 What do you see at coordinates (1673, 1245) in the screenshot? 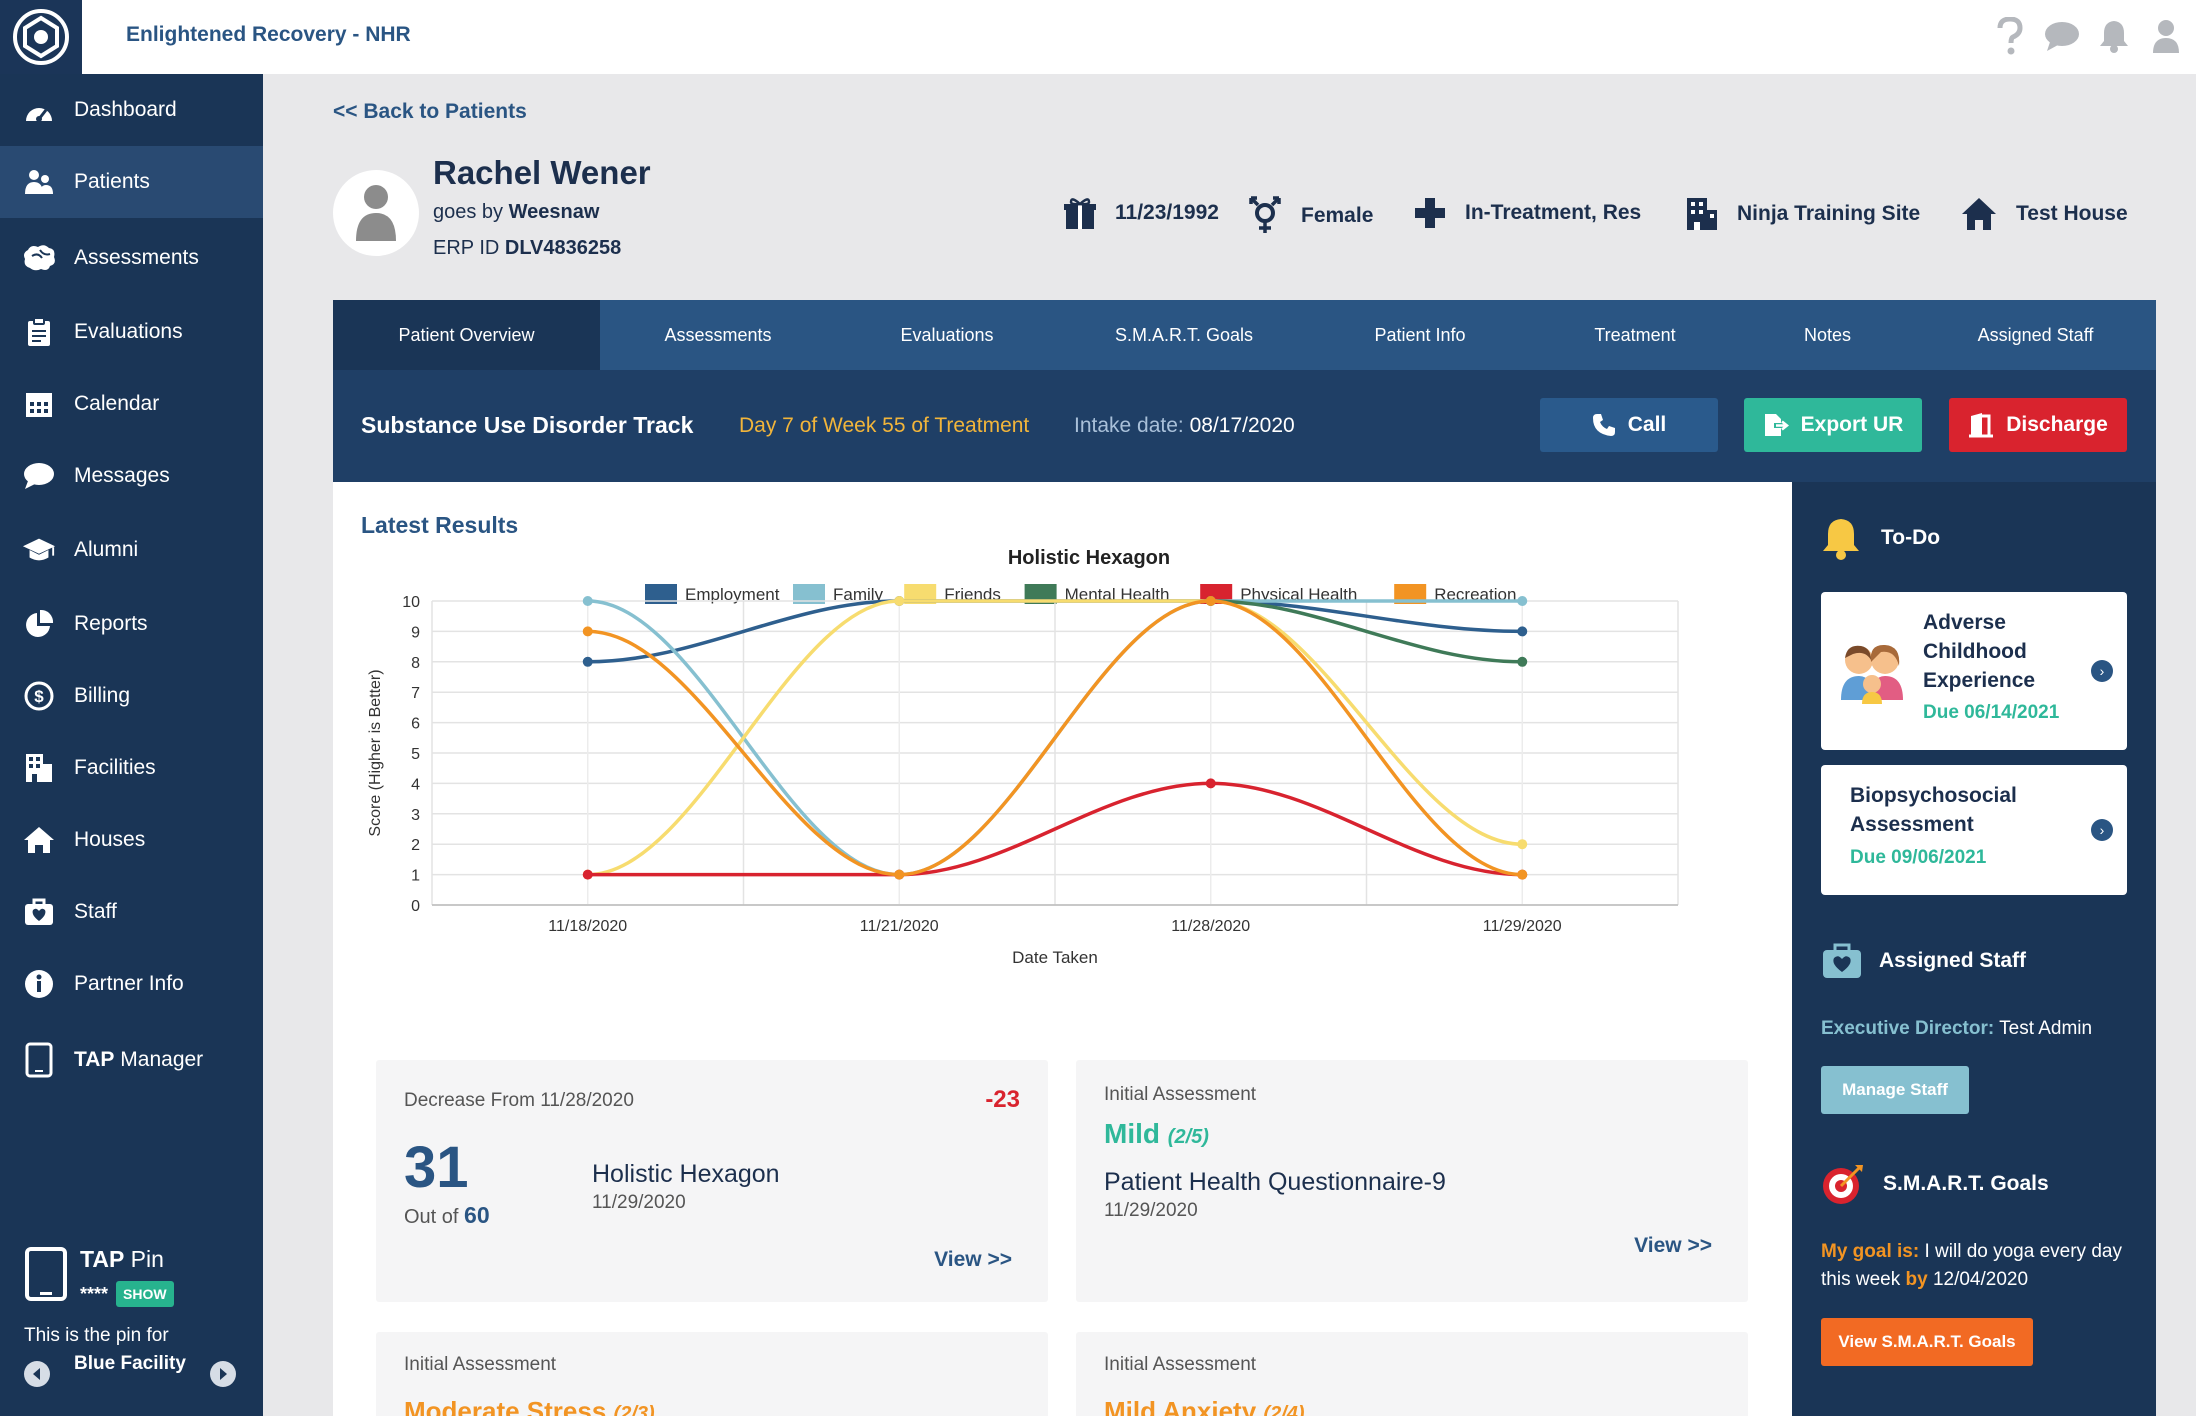
I see `card2-view-link: View >>` at bounding box center [1673, 1245].